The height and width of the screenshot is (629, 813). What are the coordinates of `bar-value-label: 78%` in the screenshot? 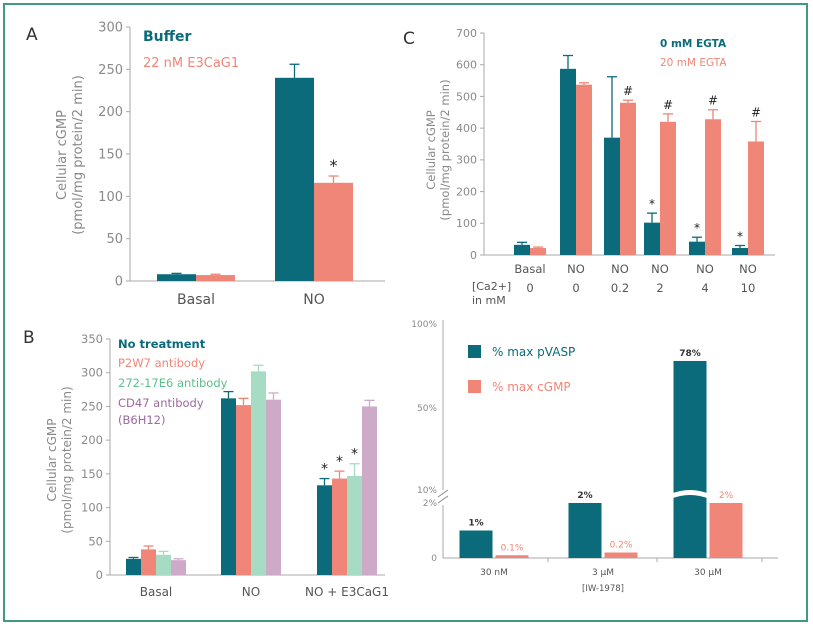 It's located at (690, 354).